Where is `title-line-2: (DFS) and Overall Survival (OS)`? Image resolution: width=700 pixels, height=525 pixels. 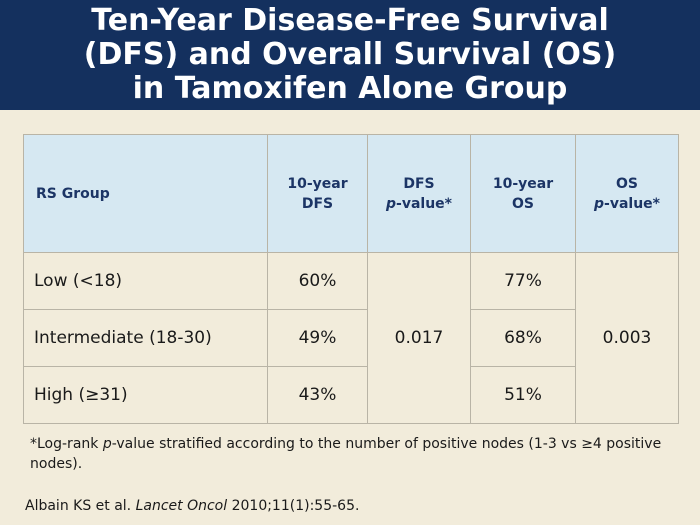 title-line-2: (DFS) and Overall Survival (OS) is located at coordinates (350, 54).